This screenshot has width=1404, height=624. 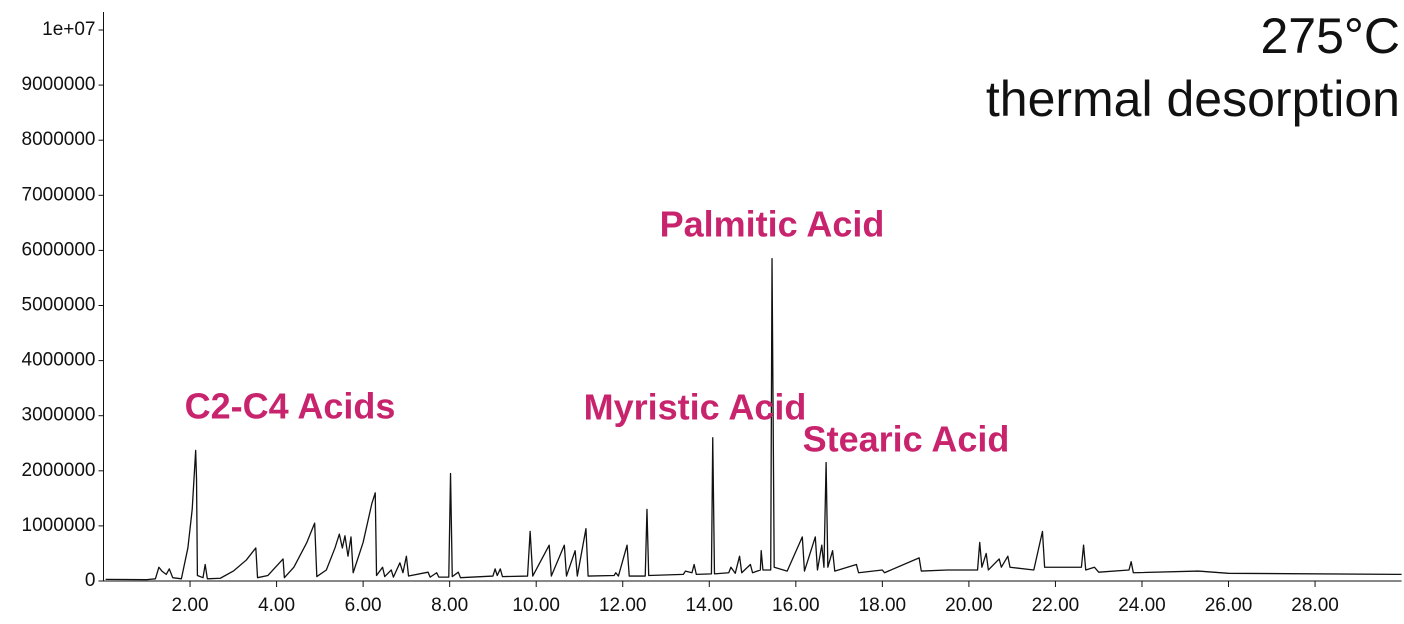 I want to click on y-tick-label: 7000000, so click(x=59, y=194).